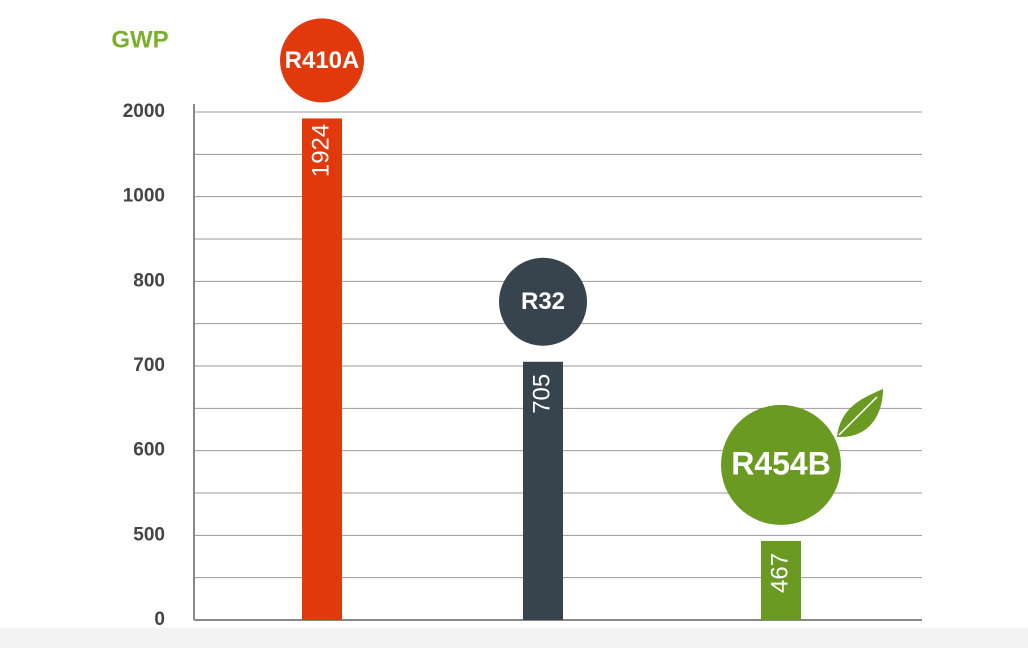 This screenshot has width=1028, height=648. I want to click on y-tick-label: 700, so click(149, 365).